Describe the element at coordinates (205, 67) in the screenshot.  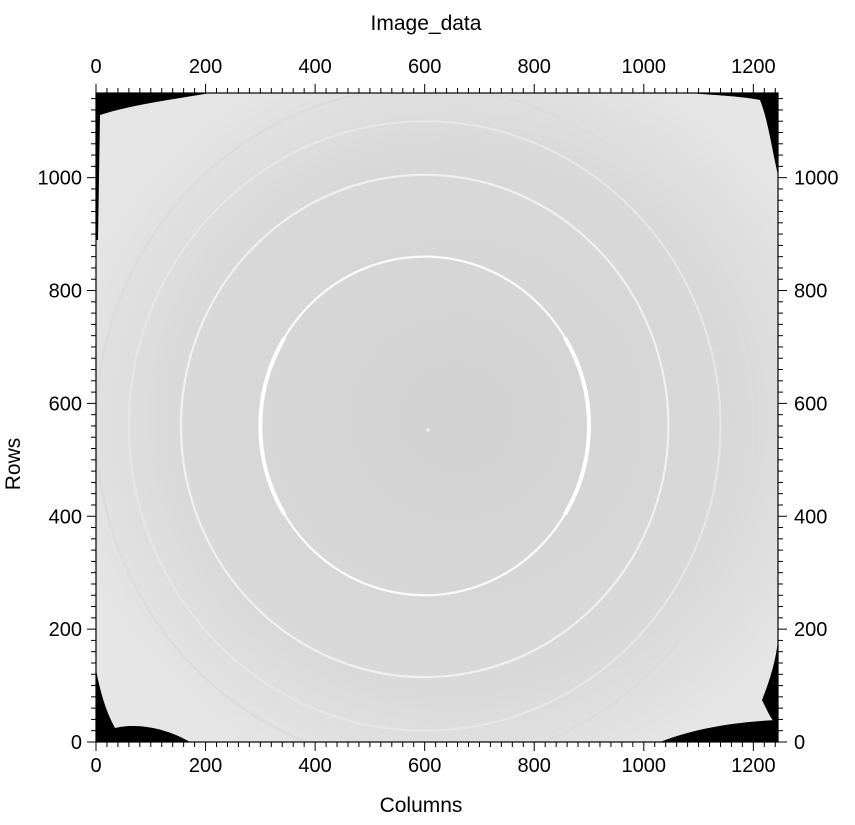
I see `x-tick-label-top: 200` at that location.